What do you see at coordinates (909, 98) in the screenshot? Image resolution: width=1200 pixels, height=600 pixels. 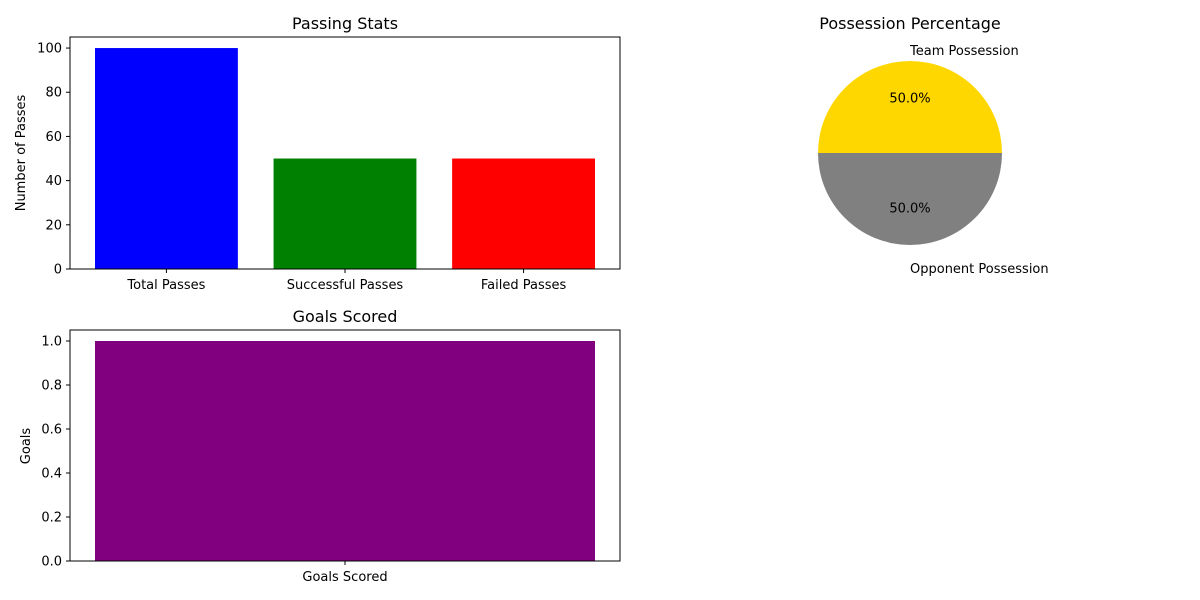 I see `pie-percent-label-team-possession: 50.0%` at bounding box center [909, 98].